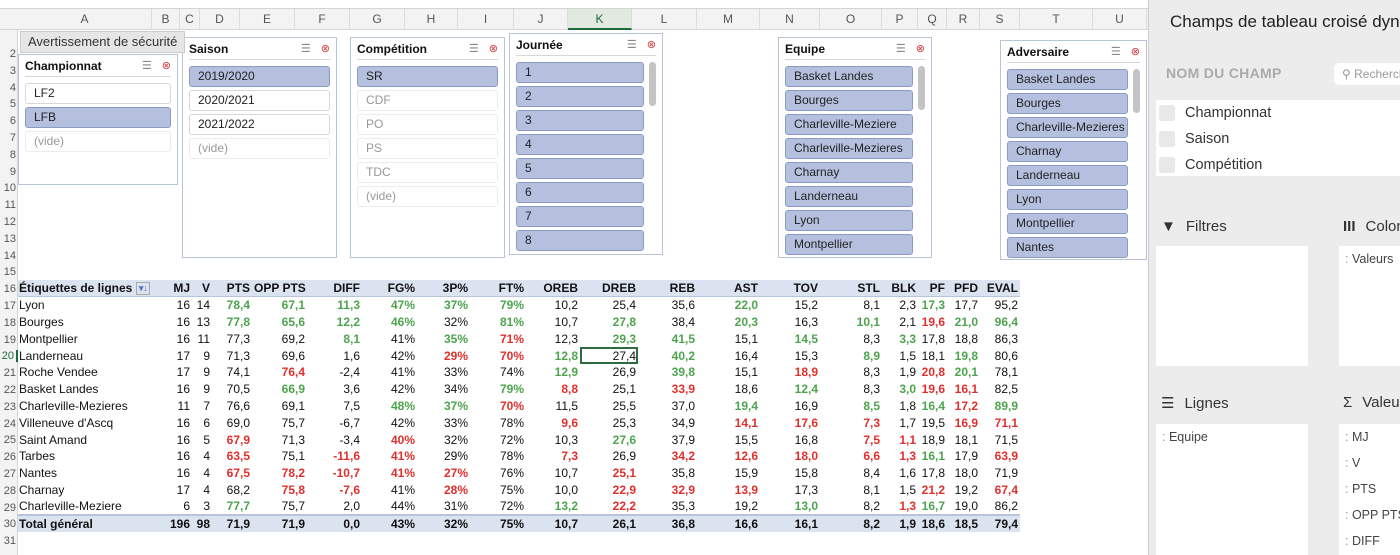  Describe the element at coordinates (683, 439) in the screenshot. I see `table-cell: 37,9` at that location.